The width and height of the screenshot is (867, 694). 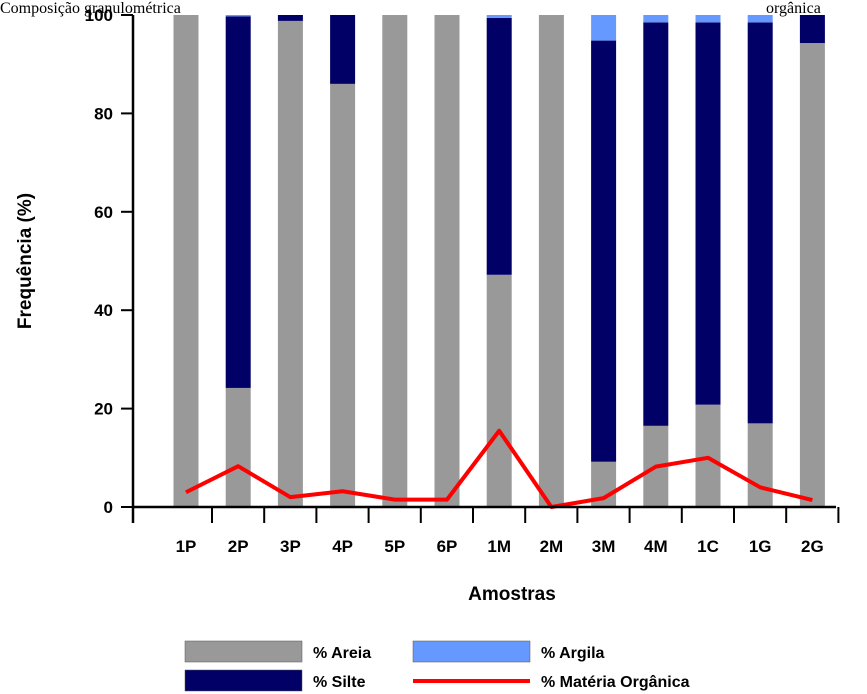 What do you see at coordinates (25, 261) in the screenshot?
I see `y-axis-title: Frequência (%)` at bounding box center [25, 261].